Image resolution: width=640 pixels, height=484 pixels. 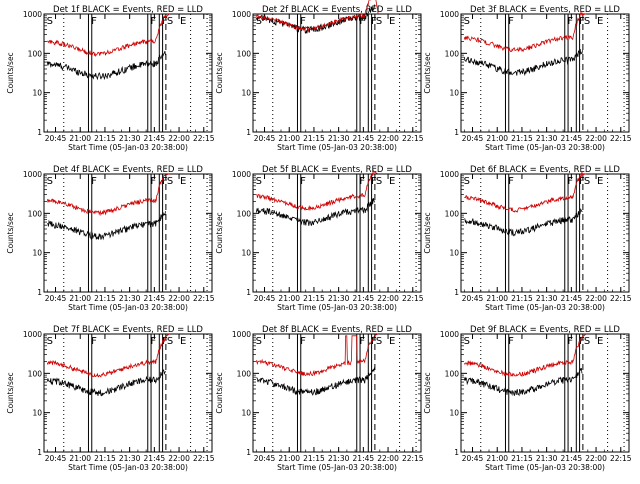 What do you see at coordinates (128, 10) in the screenshot?
I see `panel-title: Det 1f BLACK = Events, RED = LLD` at bounding box center [128, 10].